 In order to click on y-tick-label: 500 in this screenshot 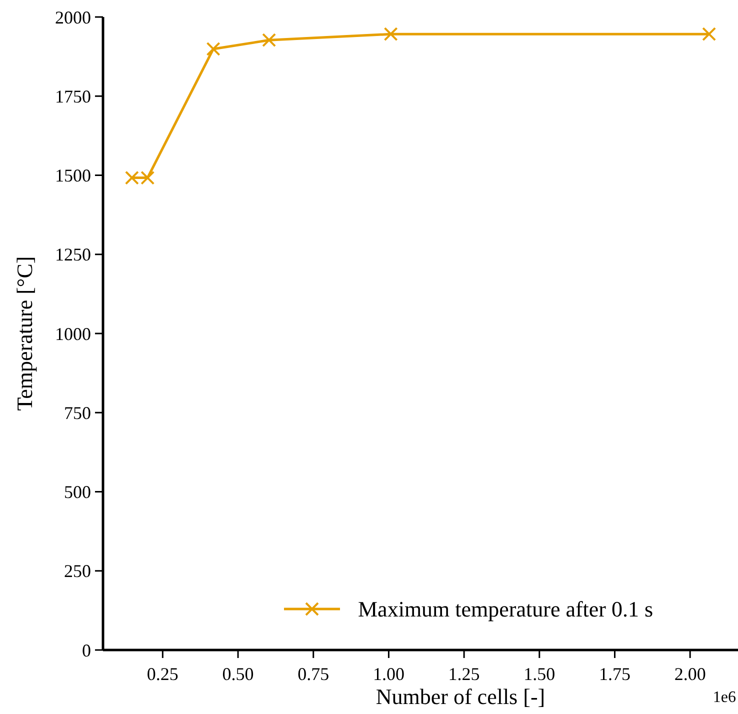, I will do `click(77, 492)`.